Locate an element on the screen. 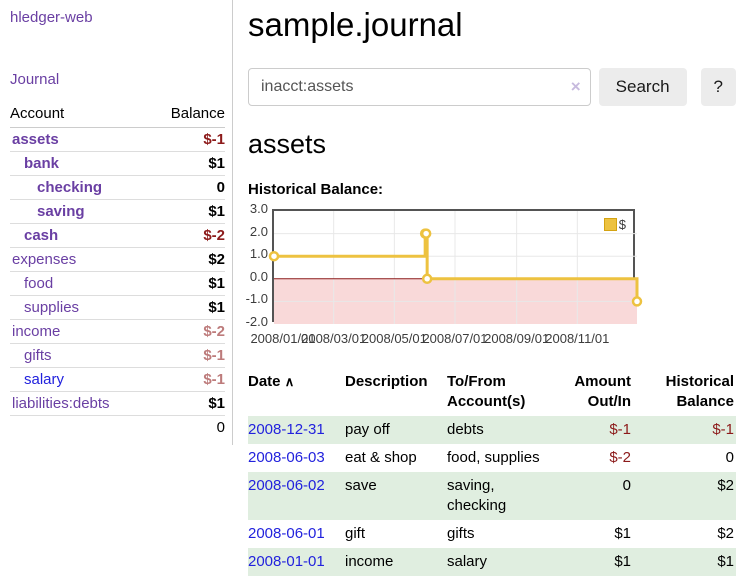 Image resolution: width=742 pixels, height=582 pixels. transaction-date-link: 2008-06-03 is located at coordinates (286, 457).